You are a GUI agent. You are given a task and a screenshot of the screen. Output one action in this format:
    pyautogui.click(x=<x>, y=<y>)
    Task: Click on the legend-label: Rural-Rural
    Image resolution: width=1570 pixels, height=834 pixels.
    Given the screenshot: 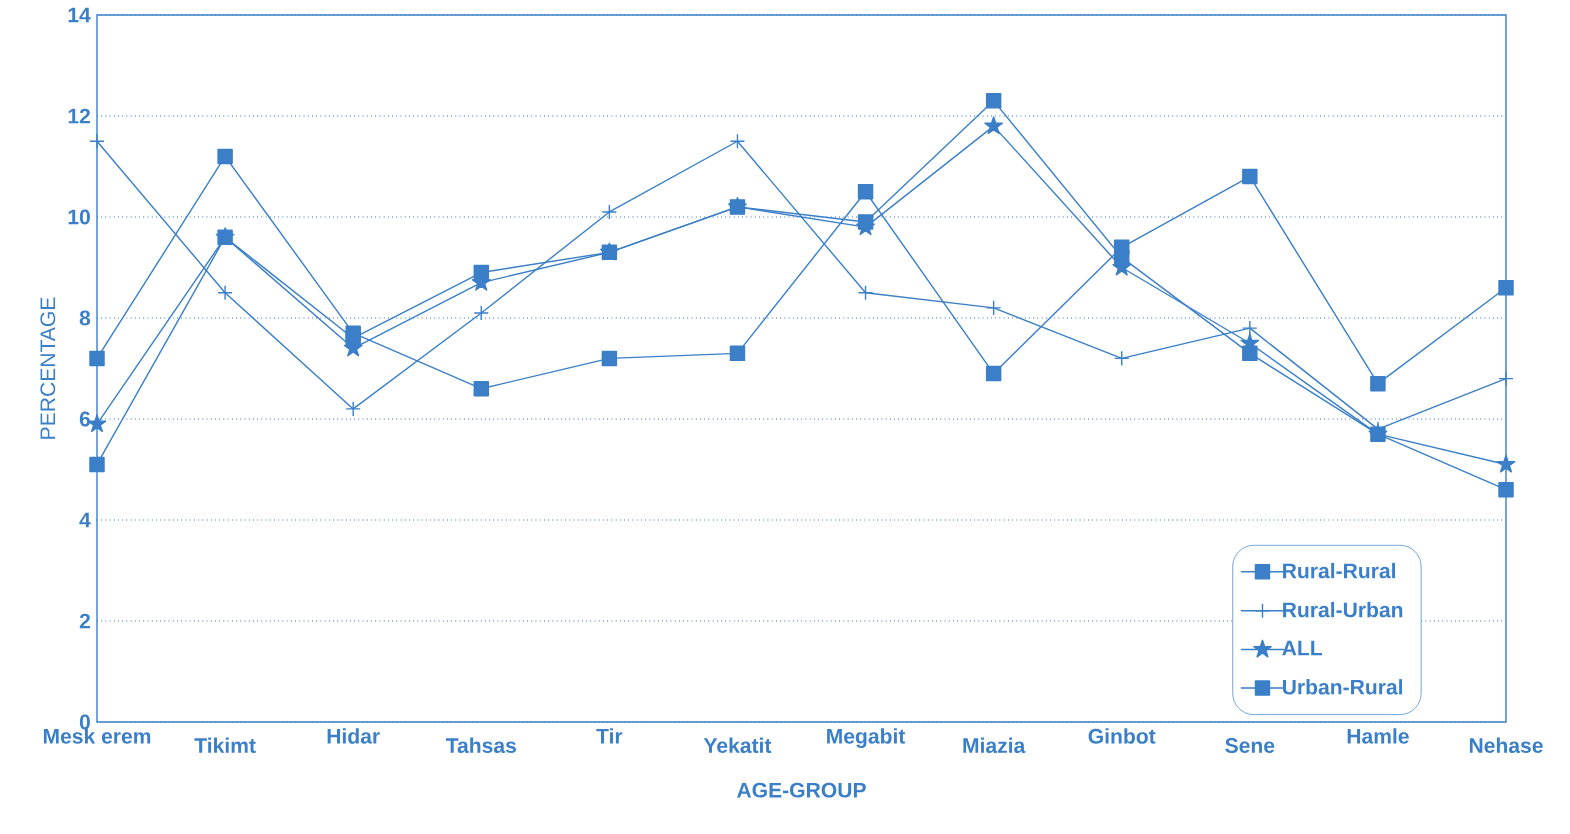 What is the action you would take?
    pyautogui.click(x=1339, y=570)
    